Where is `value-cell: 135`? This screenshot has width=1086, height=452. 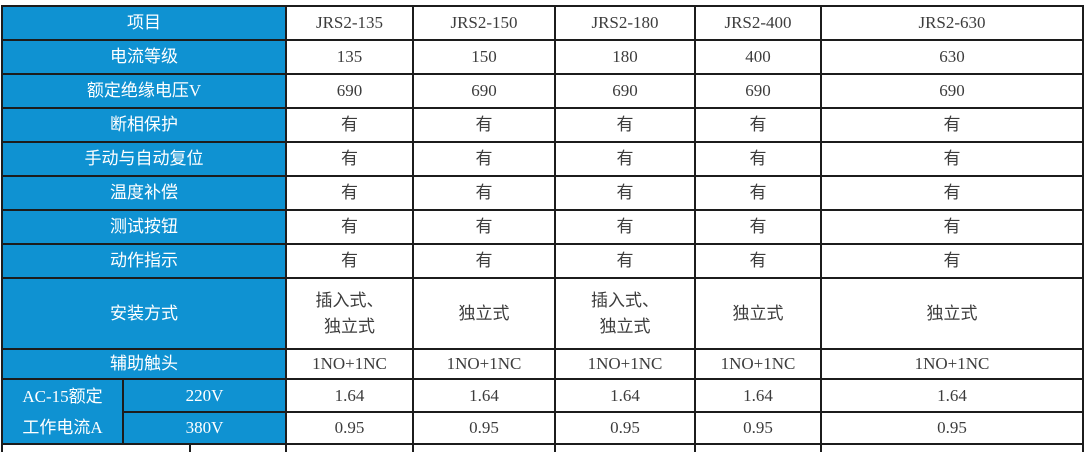
value-cell: 135 is located at coordinates (350, 58).